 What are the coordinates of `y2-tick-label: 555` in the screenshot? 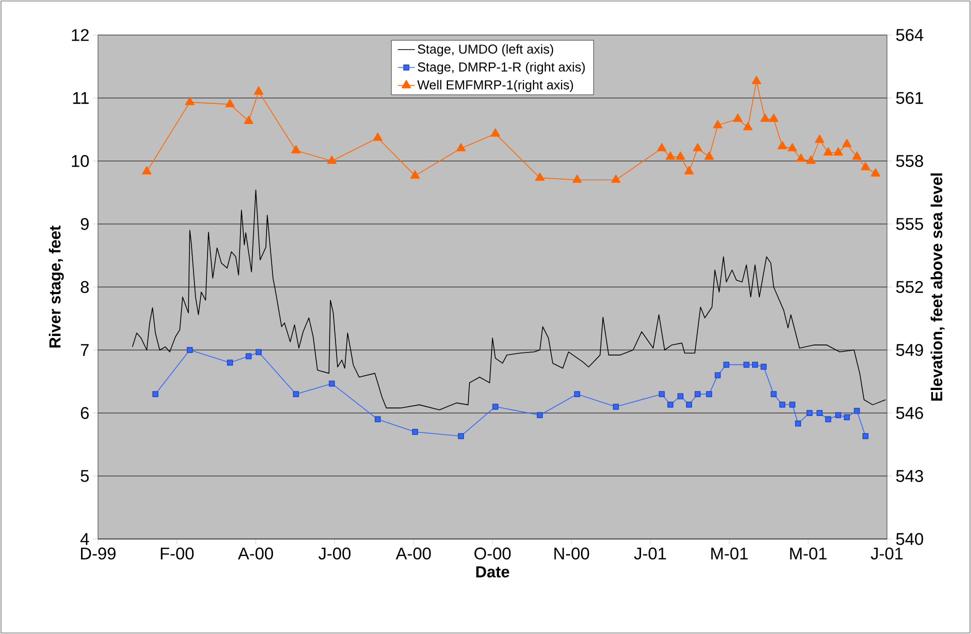 It's located at (910, 224).